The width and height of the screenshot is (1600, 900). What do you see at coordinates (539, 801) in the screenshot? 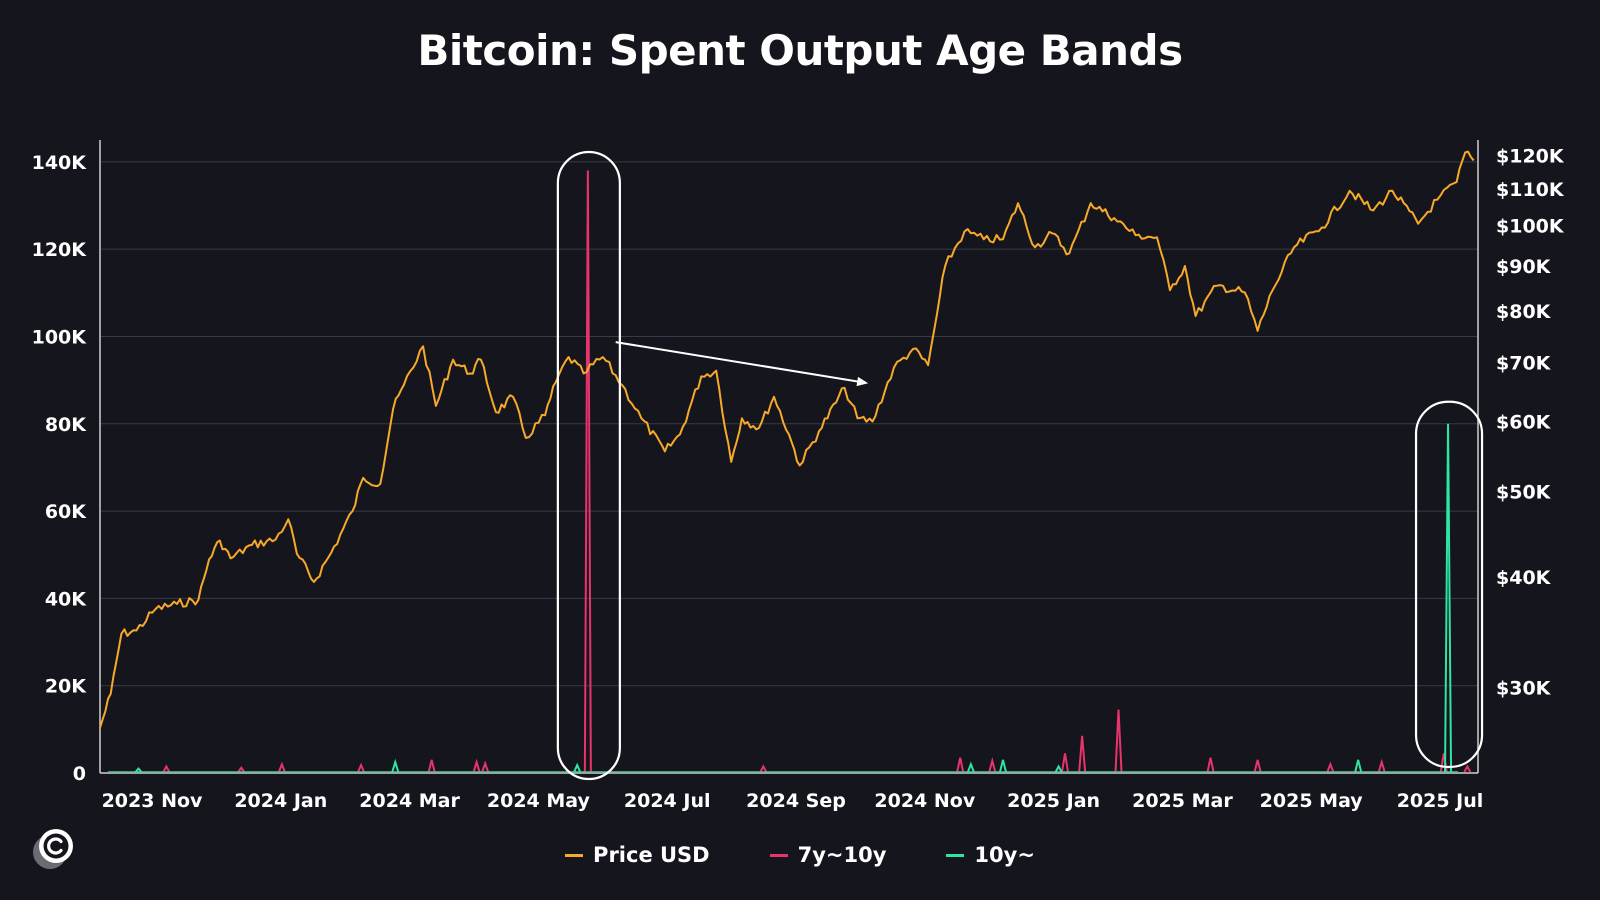
I see `x-tick-label: 2024 May` at bounding box center [539, 801].